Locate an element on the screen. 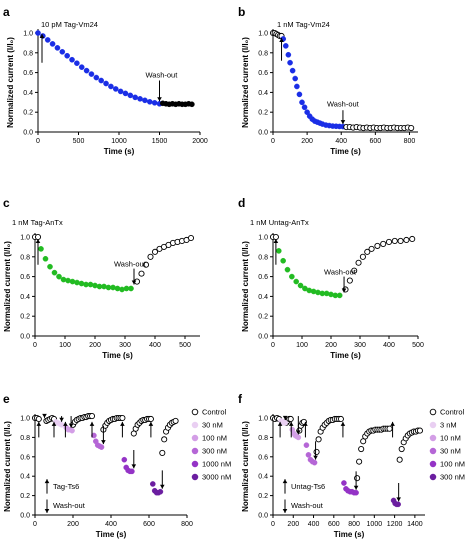 This screenshot has width=471, height=550. y-tick-label-b: 0.4 is located at coordinates (263, 93).